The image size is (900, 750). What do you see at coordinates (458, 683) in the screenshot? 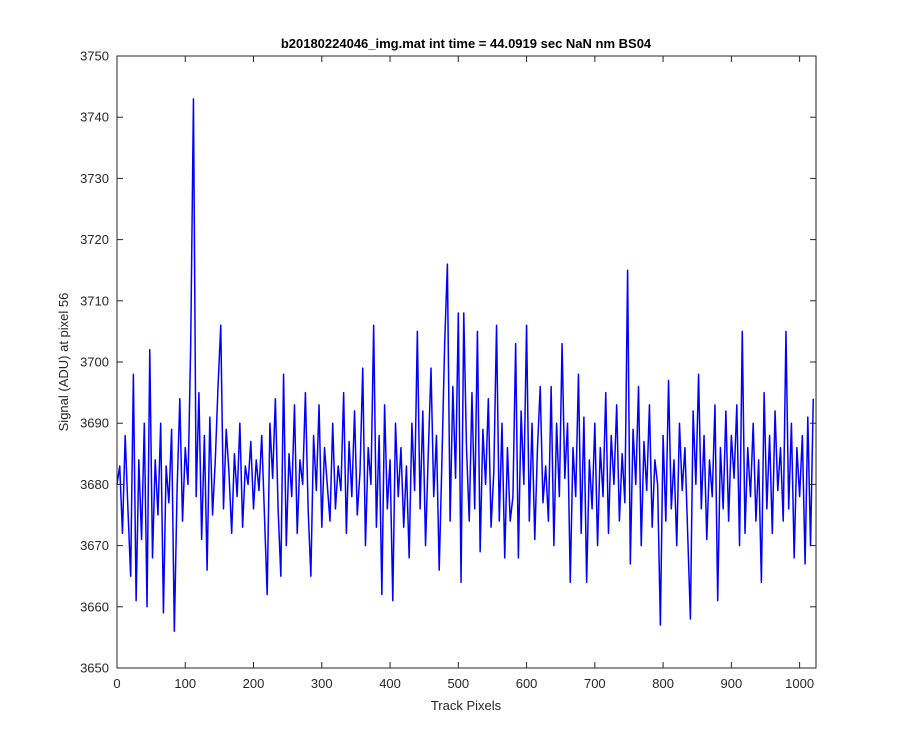
I see `x-tick-label: 500` at bounding box center [458, 683].